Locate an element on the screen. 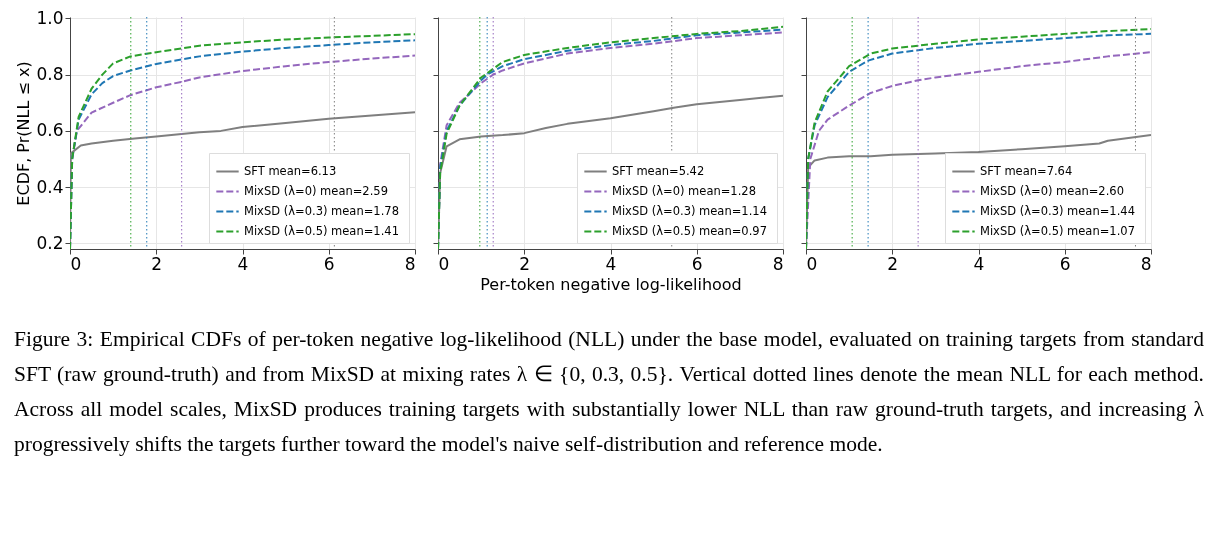 The image size is (1220, 544). legend-label: MixSD (λ=0.3) mean=1.44 is located at coordinates (1057, 210).